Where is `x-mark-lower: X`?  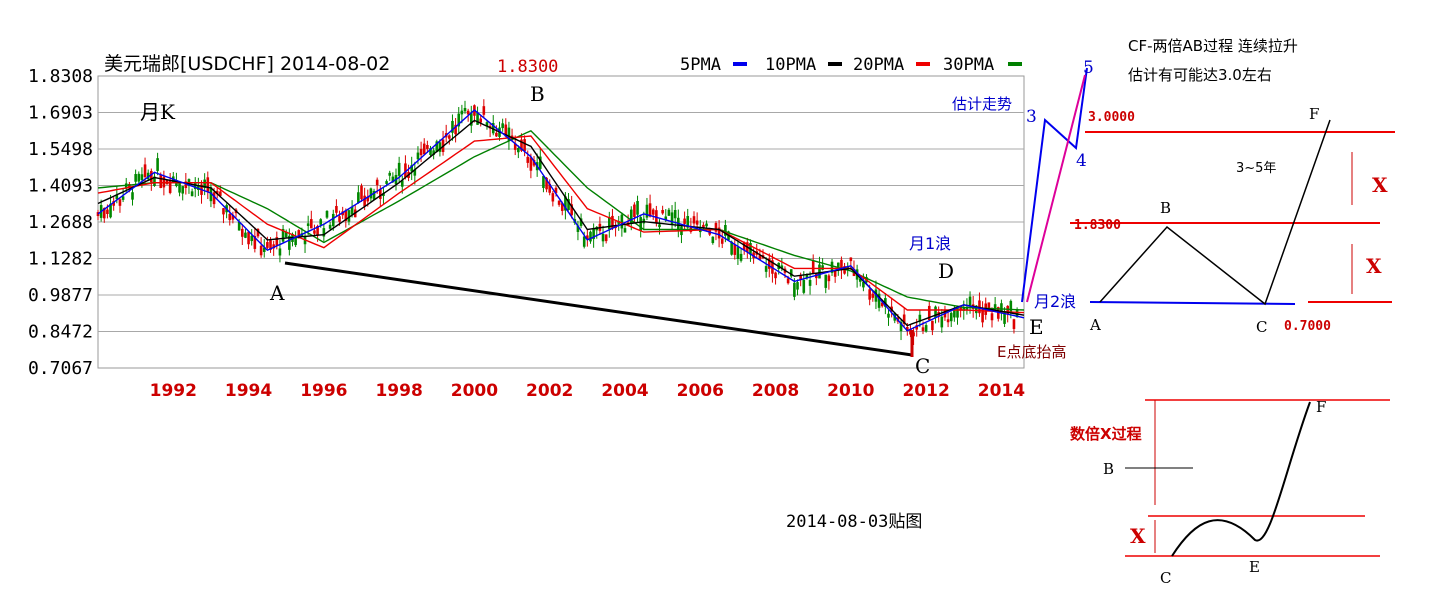
x-mark-lower: X is located at coordinates (1374, 266).